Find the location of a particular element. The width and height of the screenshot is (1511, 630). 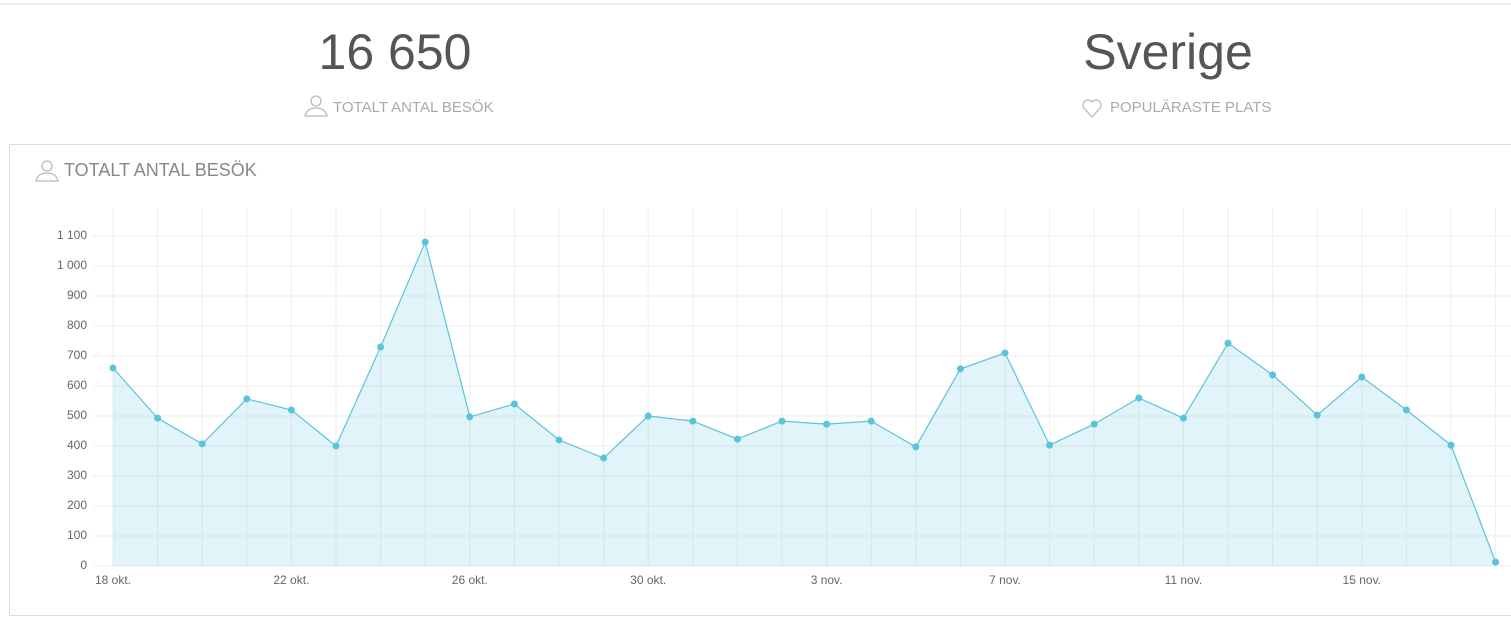

y-tick-label: 300 is located at coordinates (77, 475).